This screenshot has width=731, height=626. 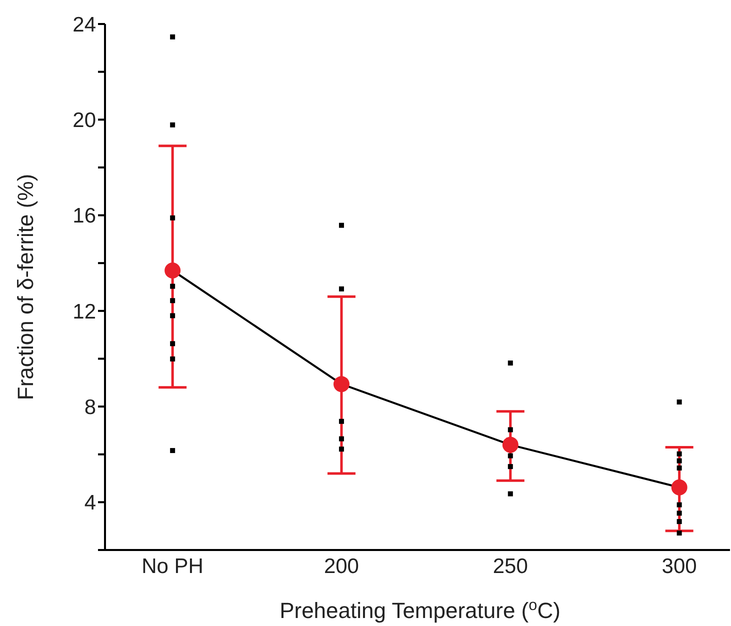 I want to click on y-tick-label: 4, so click(x=90, y=503).